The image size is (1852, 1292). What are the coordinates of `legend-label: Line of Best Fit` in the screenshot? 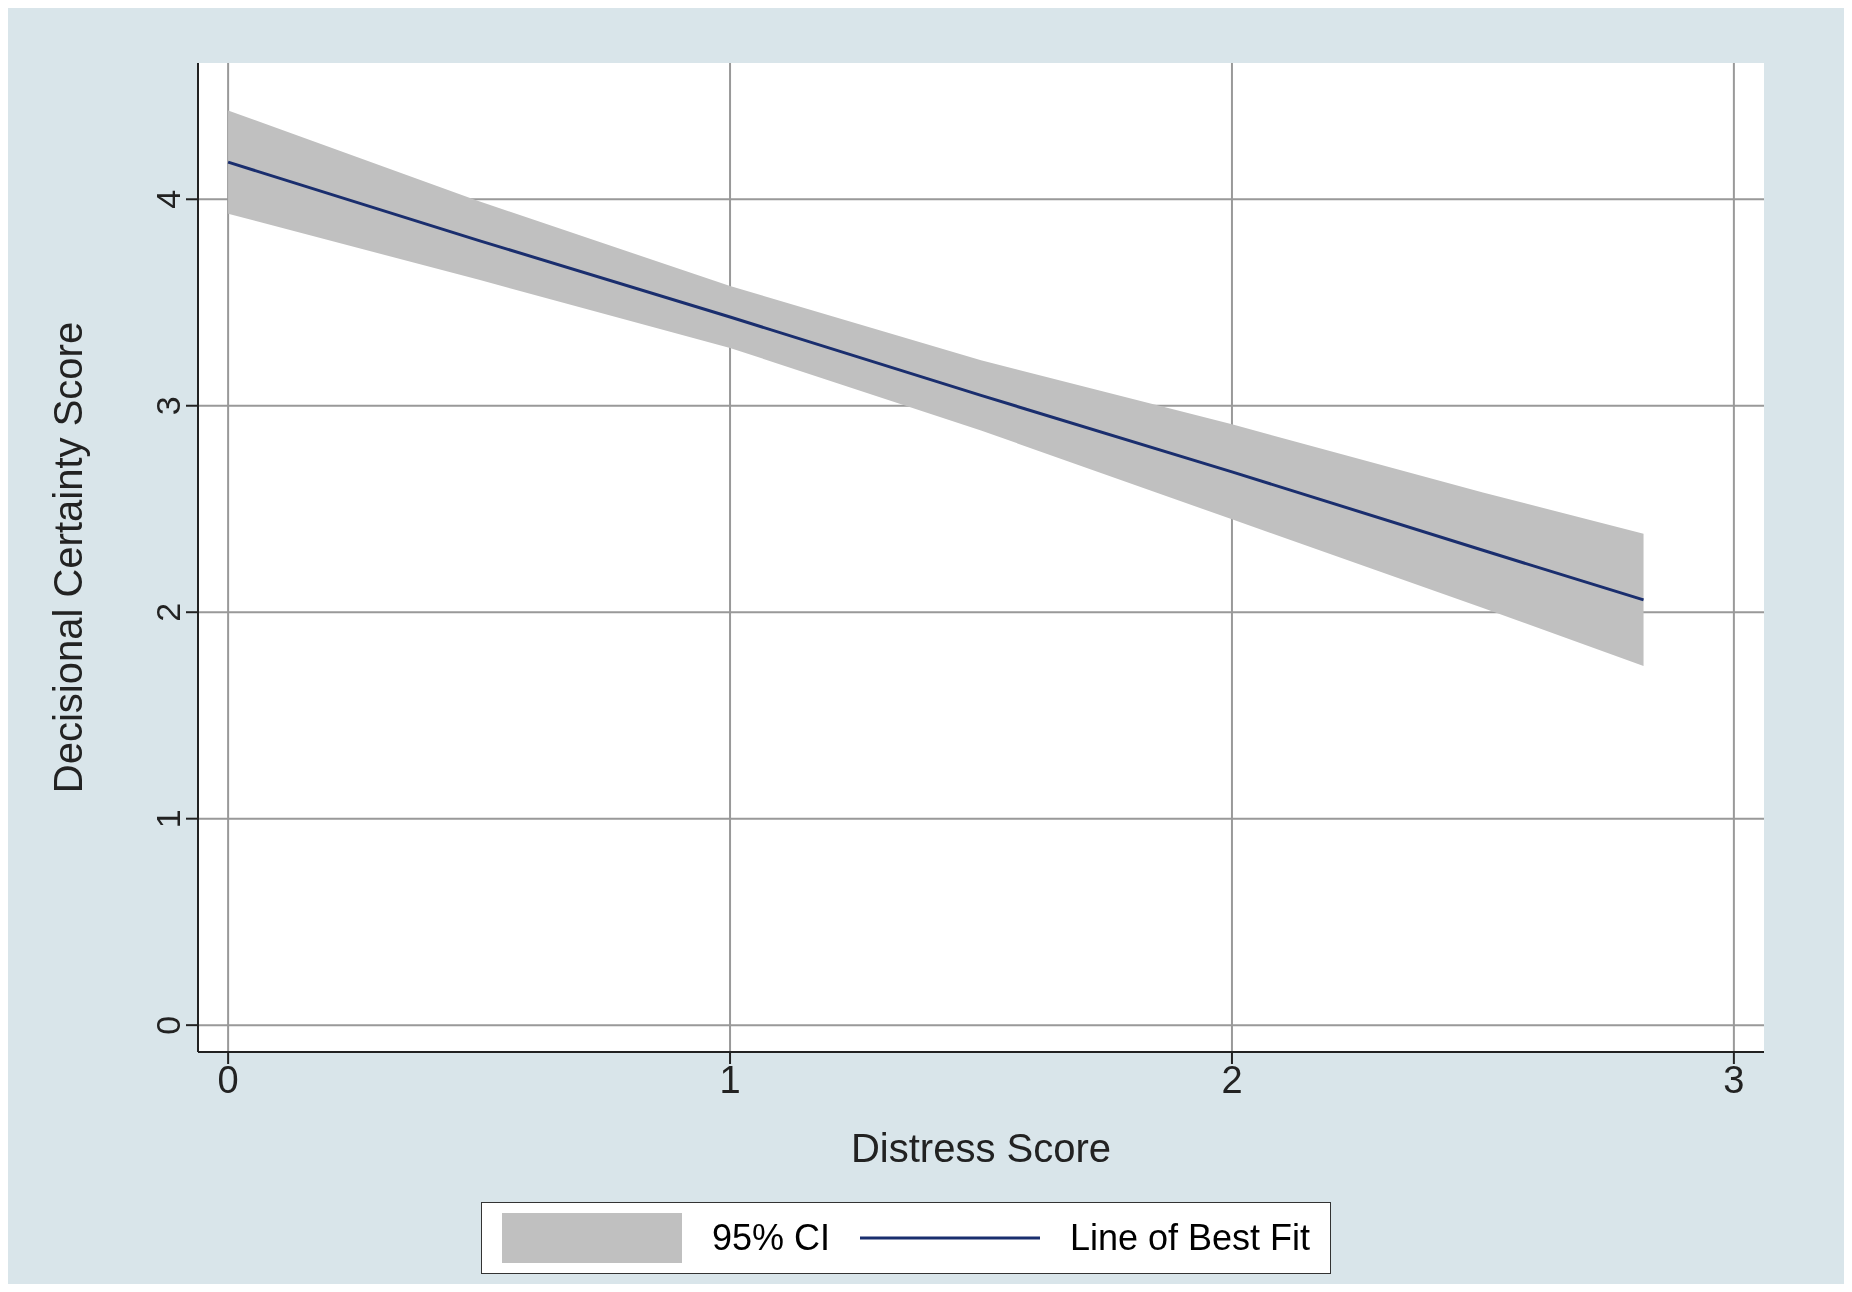 It's located at (1190, 1238).